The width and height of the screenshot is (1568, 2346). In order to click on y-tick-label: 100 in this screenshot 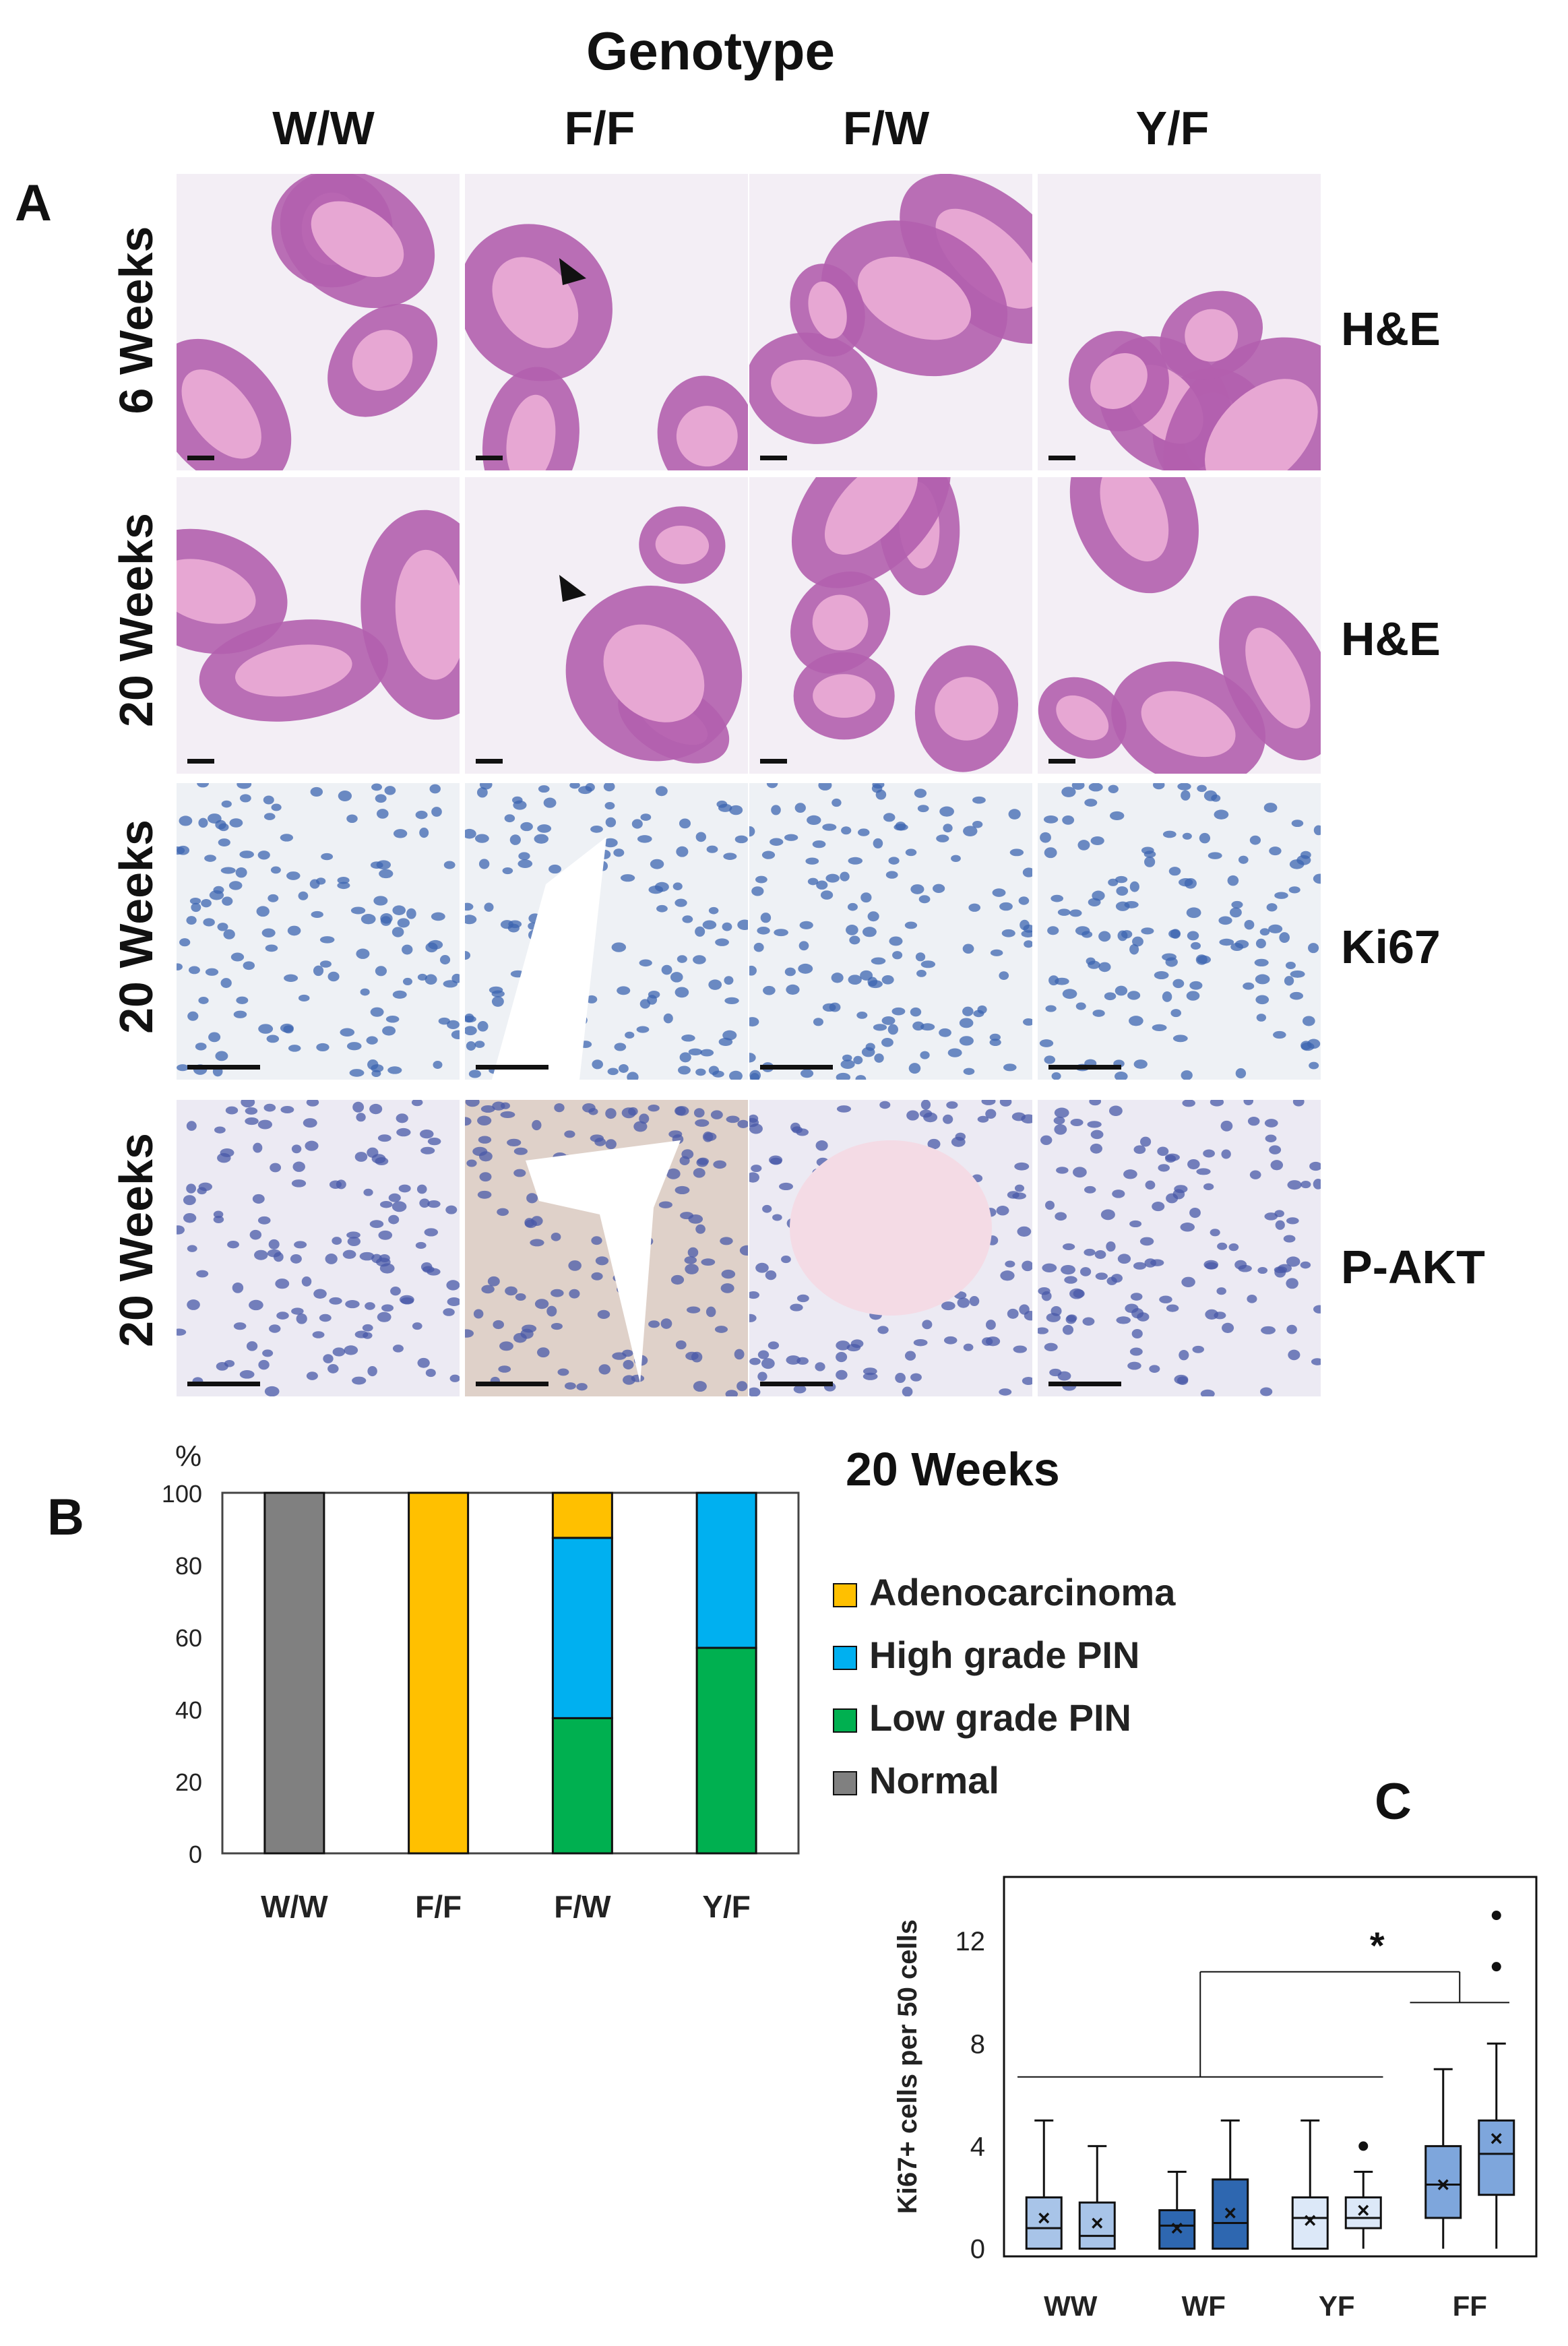, I will do `click(182, 1494)`.